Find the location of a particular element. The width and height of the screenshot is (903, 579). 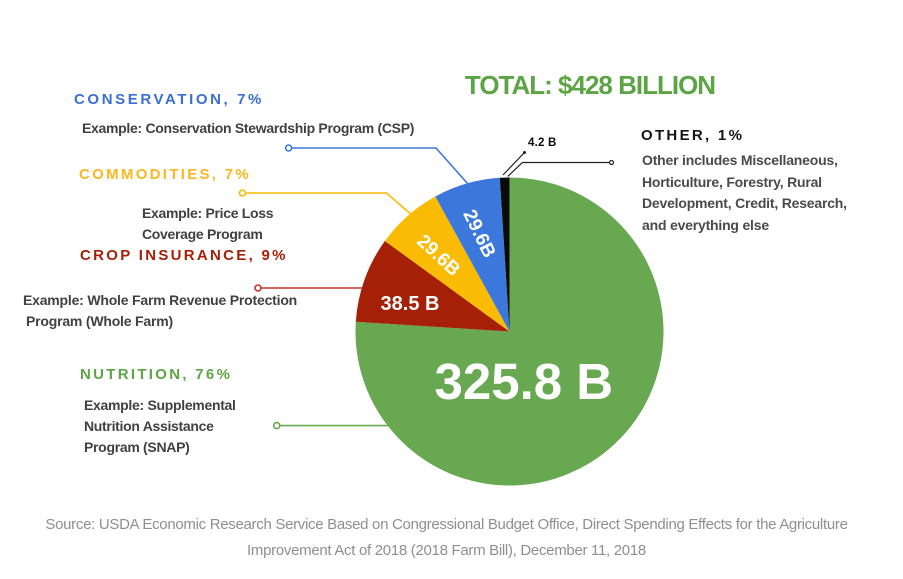

svg-text: 38.5 B is located at coordinates (410, 304).